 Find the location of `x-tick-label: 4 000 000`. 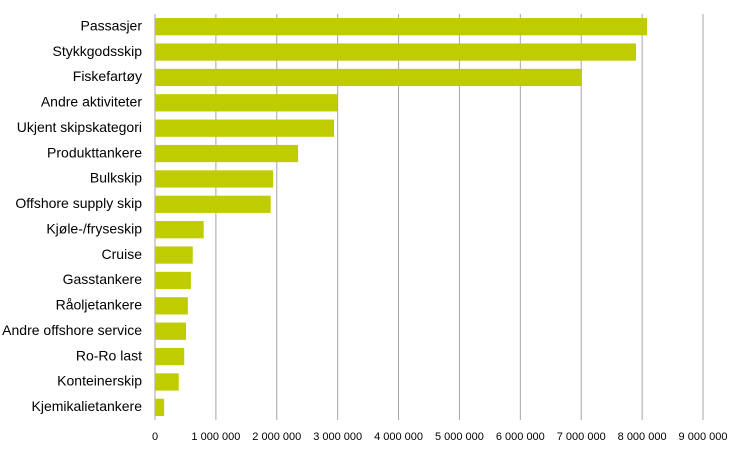

x-tick-label: 4 000 000 is located at coordinates (398, 437).